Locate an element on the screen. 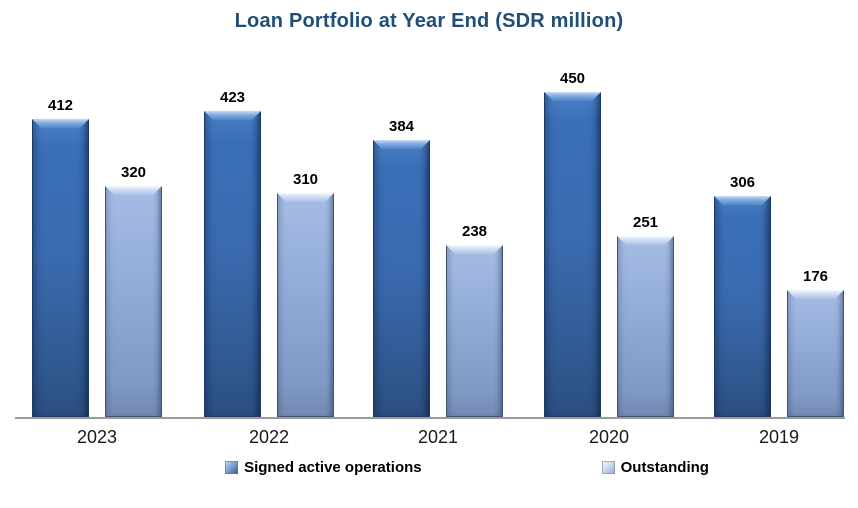 This screenshot has height=508, width=858. bar-outstanding-2022: 310 is located at coordinates (305, 294).